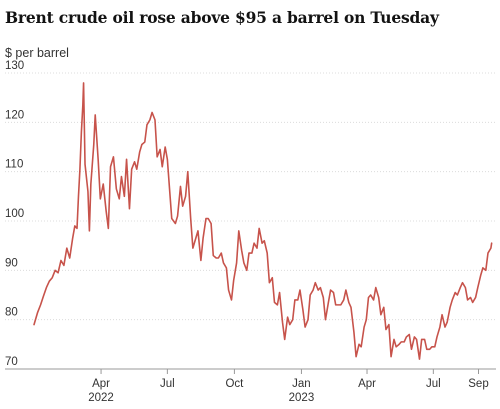 The image size is (500, 409). I want to click on y-tick-label: 110, so click(14, 165).